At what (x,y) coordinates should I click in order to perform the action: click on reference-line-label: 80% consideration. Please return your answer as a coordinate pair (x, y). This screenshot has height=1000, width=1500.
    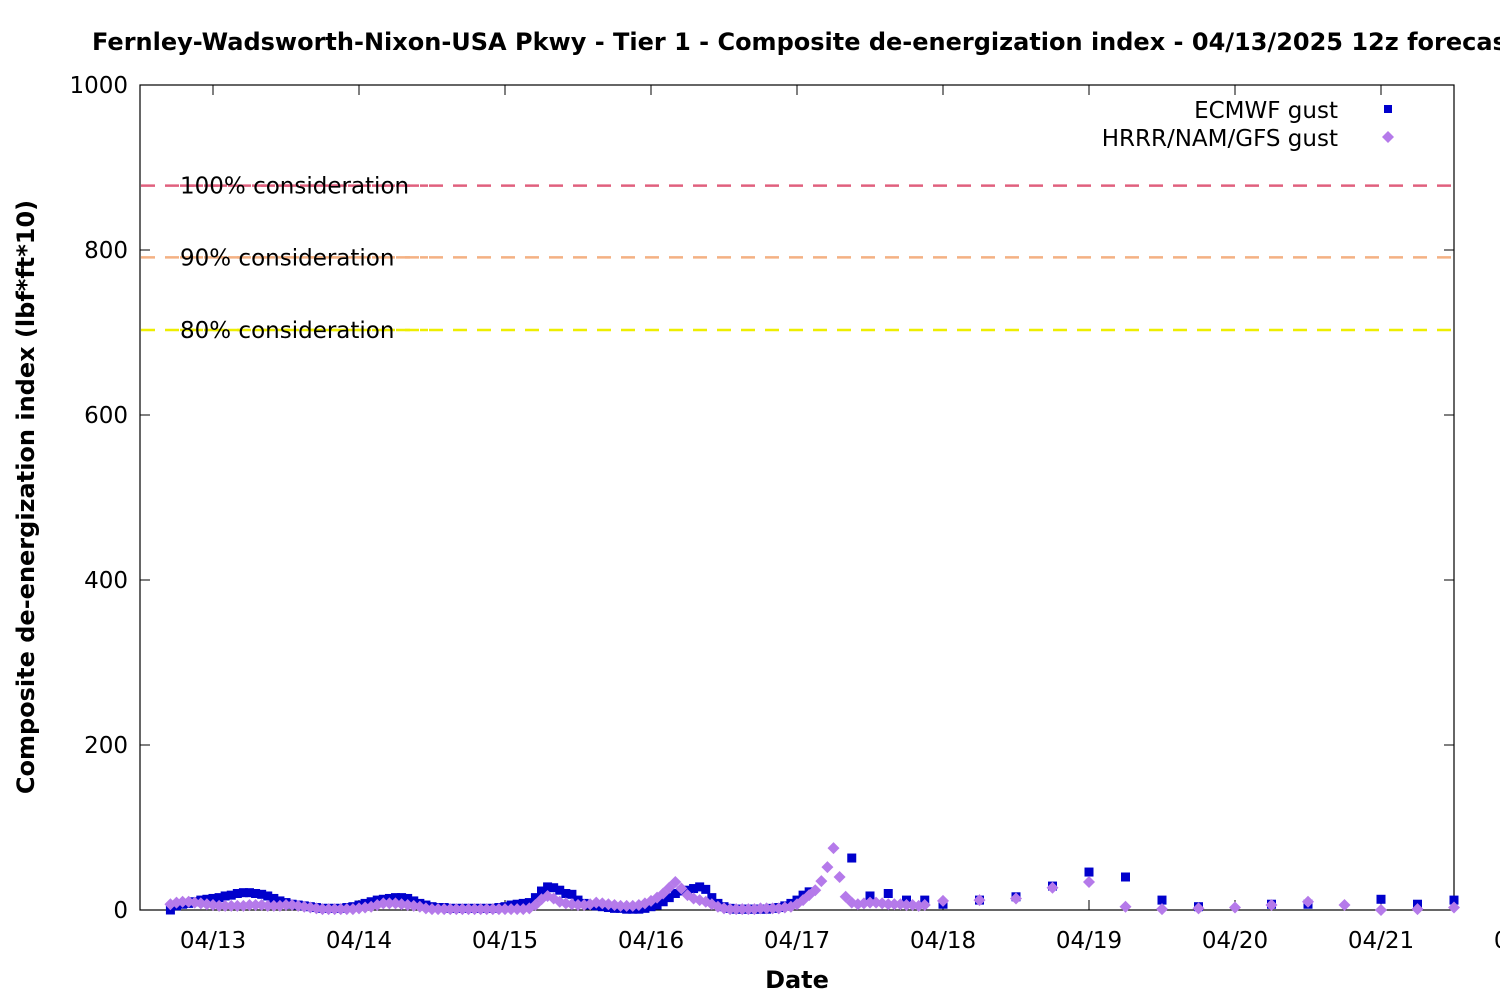
    Looking at the image, I should click on (287, 331).